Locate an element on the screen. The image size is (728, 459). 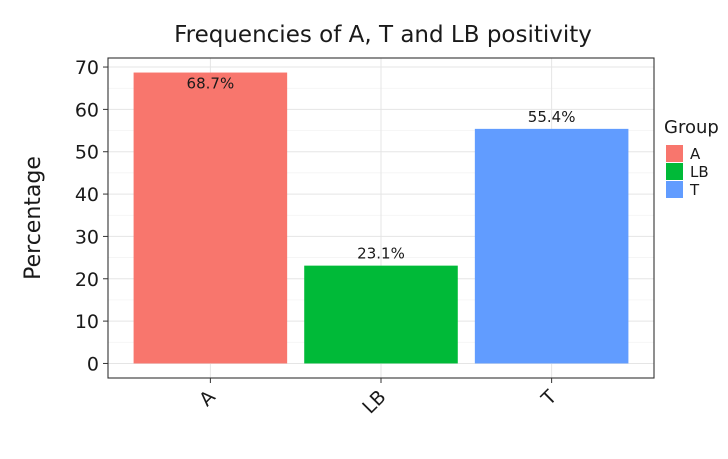
x-tick-label-A: A is located at coordinates (207, 398).